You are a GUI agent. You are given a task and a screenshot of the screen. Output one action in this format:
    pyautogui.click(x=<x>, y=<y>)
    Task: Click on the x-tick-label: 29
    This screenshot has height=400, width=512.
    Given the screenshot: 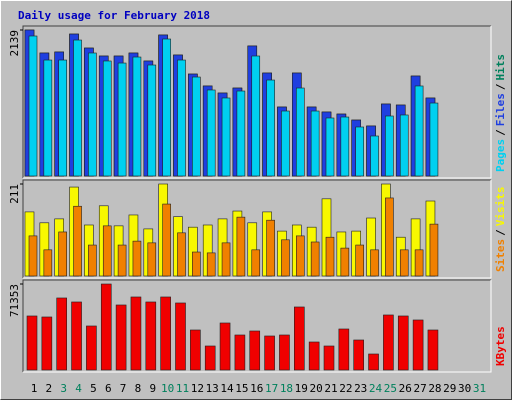 What is the action you would take?
    pyautogui.click(x=449, y=388)
    